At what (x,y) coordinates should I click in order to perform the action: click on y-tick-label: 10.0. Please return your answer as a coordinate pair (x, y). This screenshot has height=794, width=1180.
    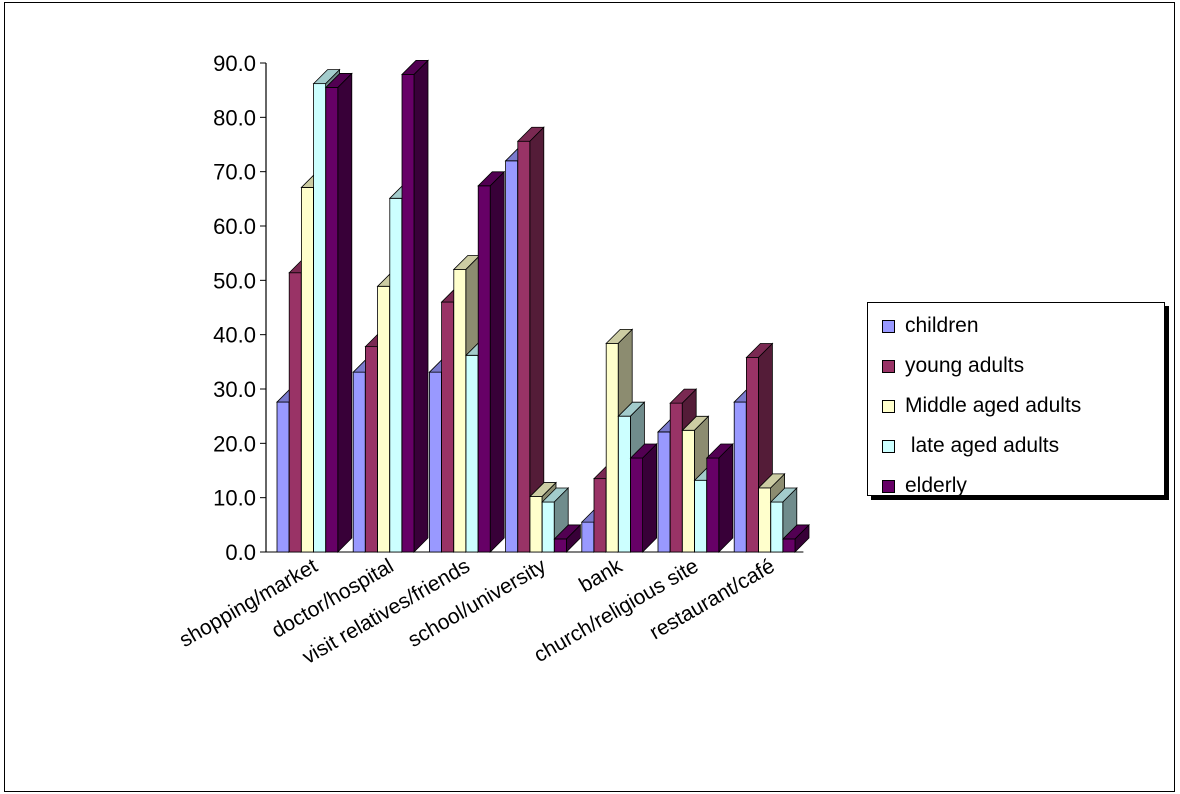
    Looking at the image, I should click on (234, 498).